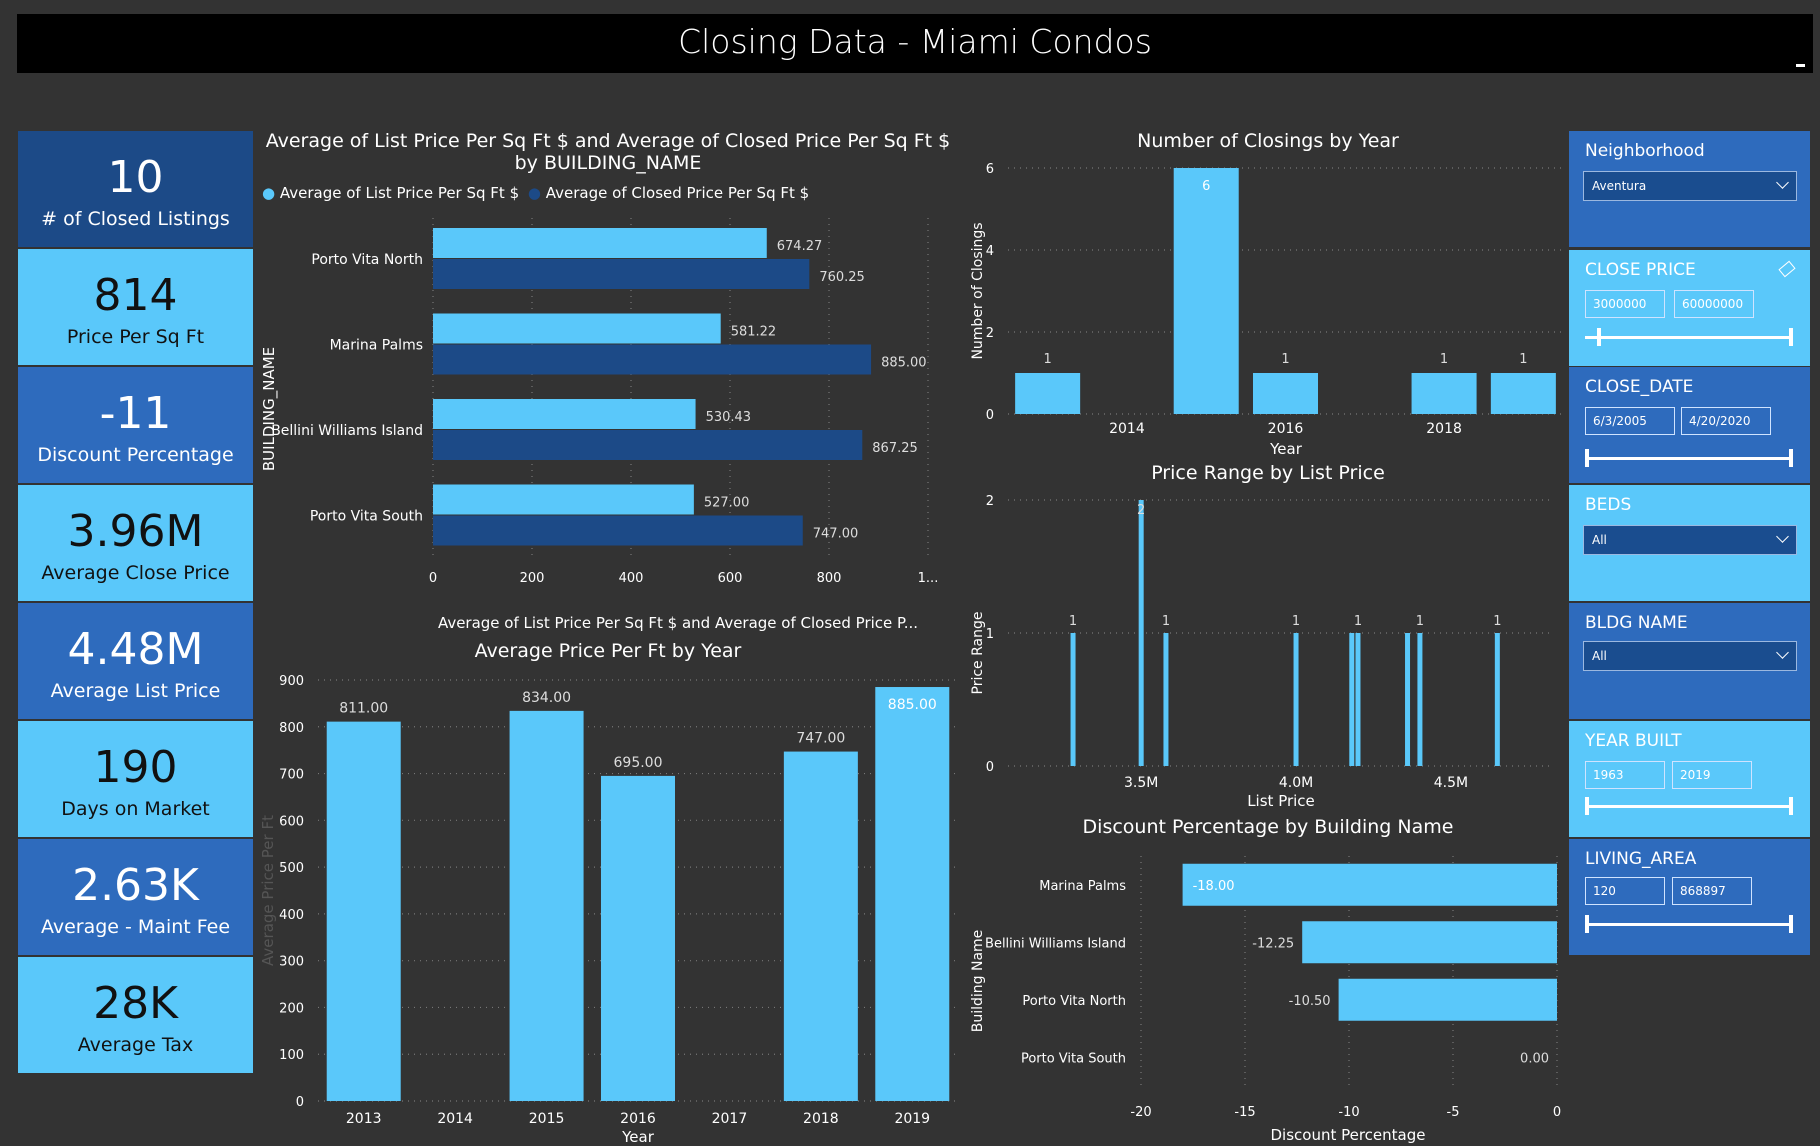  Describe the element at coordinates (455, 1119) in the screenshot. I see `x-tick-label: 2014` at that location.